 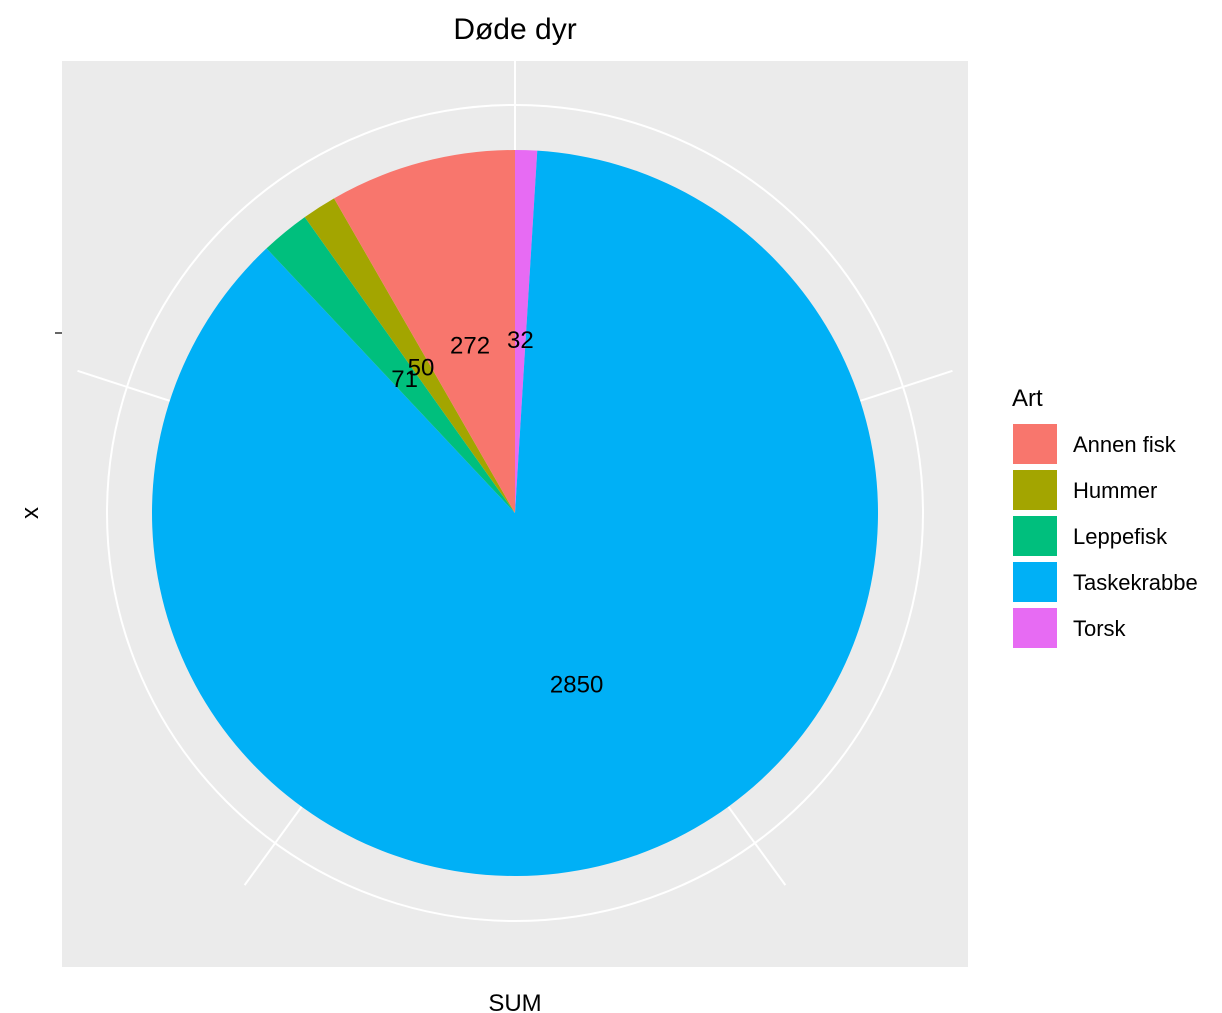 I want to click on legend-key-hummer, so click(x=1035, y=490).